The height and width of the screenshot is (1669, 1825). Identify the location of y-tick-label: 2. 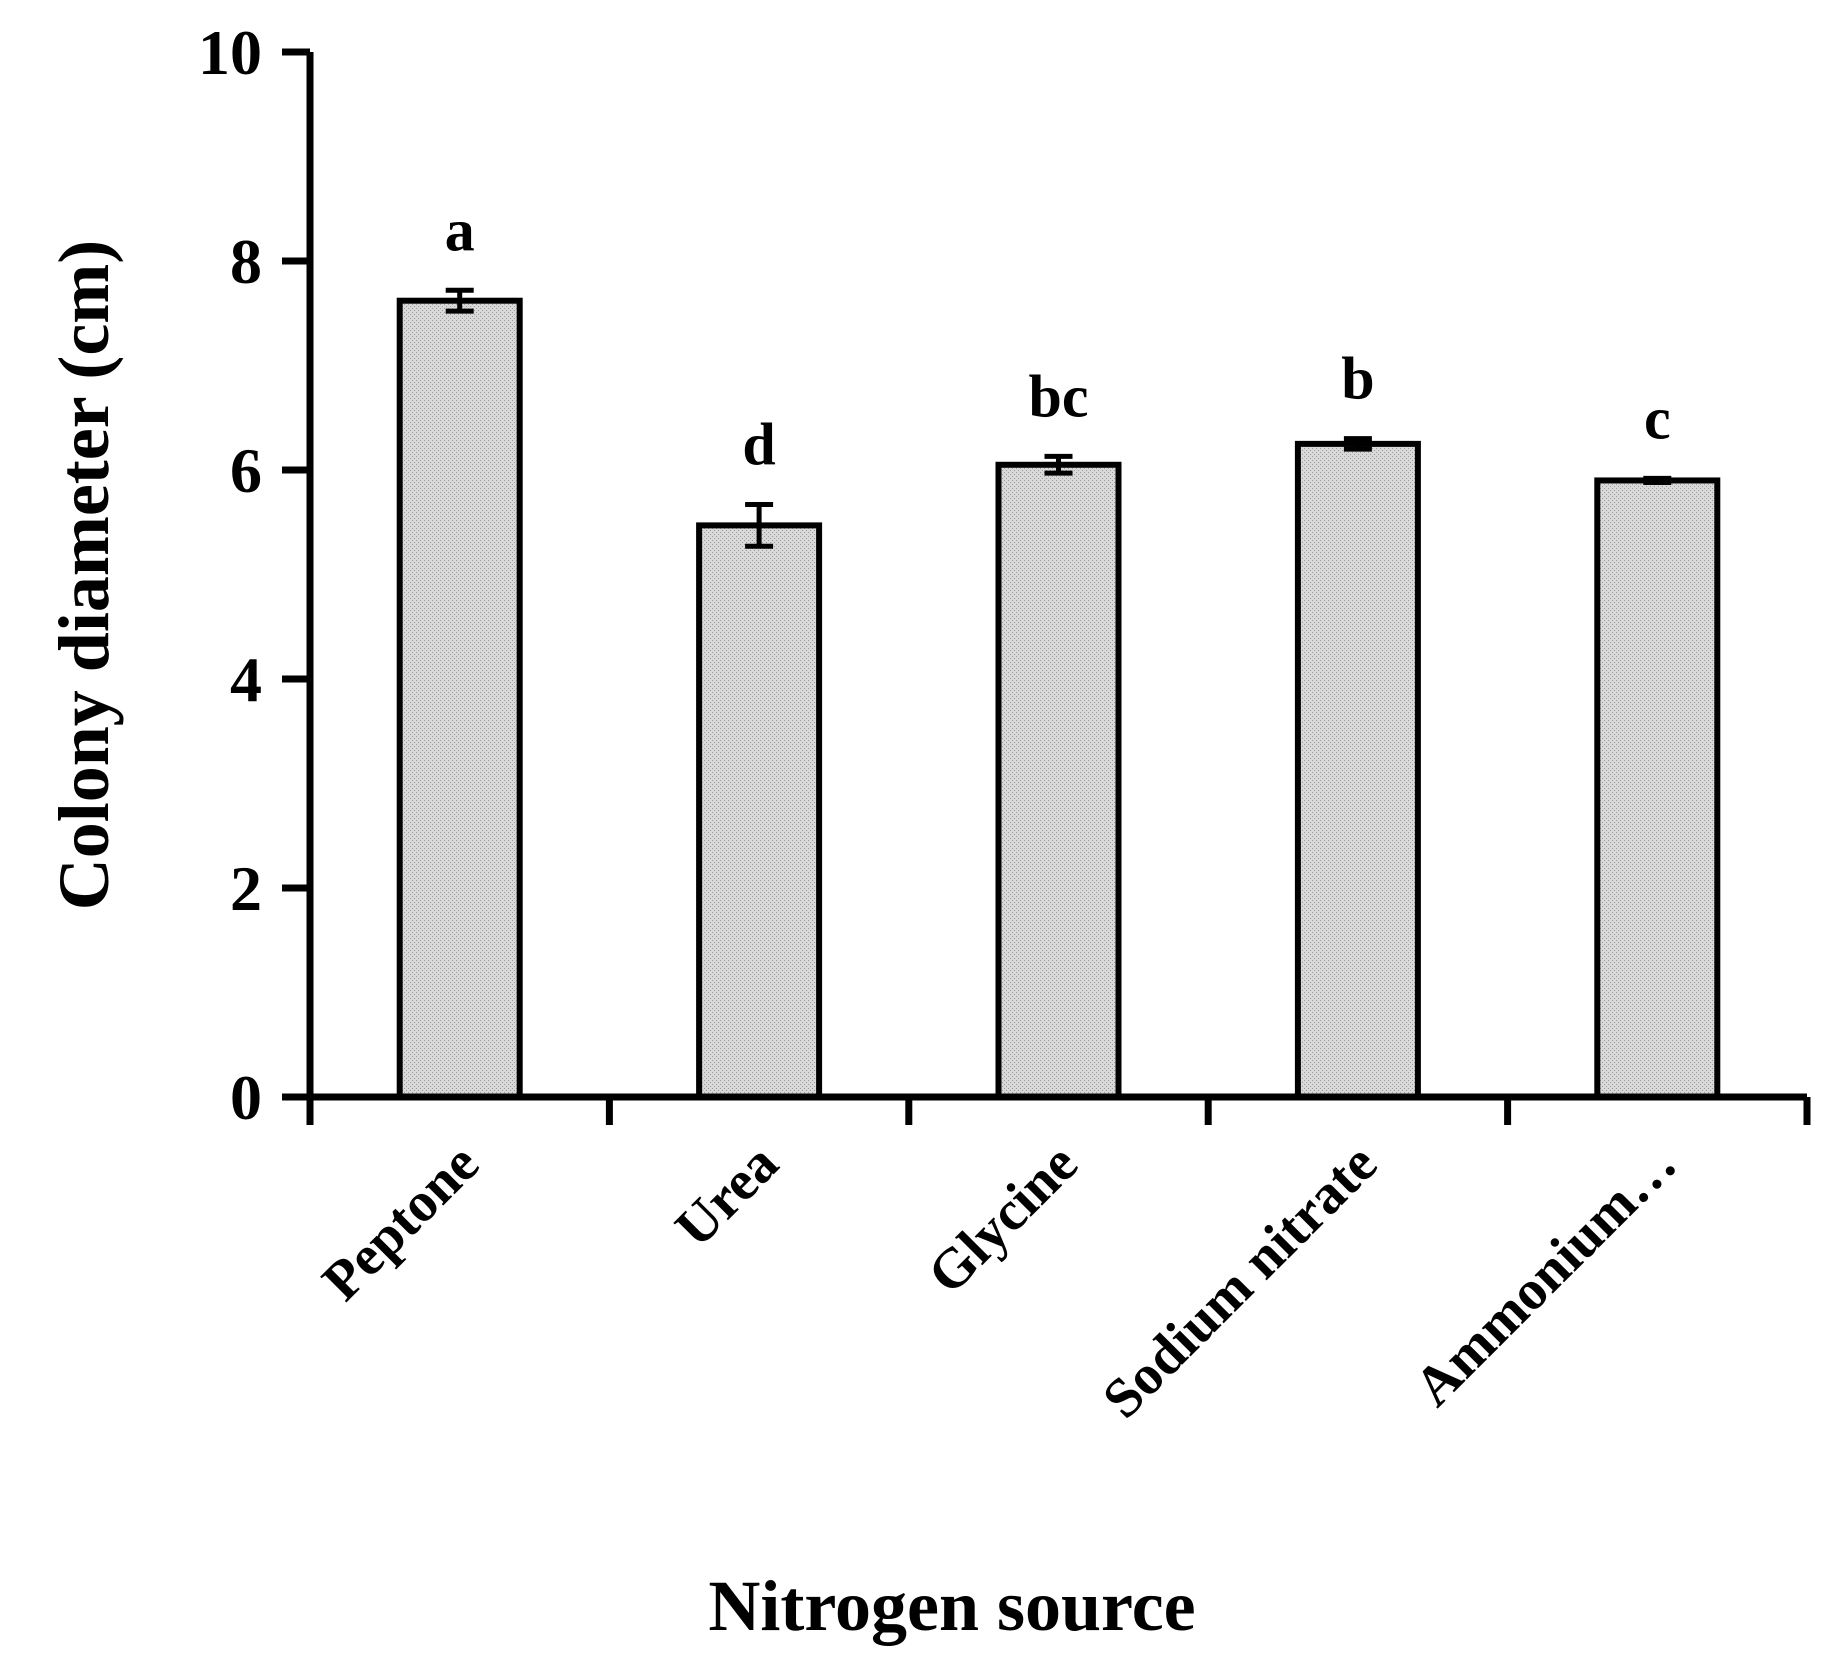
(246, 888).